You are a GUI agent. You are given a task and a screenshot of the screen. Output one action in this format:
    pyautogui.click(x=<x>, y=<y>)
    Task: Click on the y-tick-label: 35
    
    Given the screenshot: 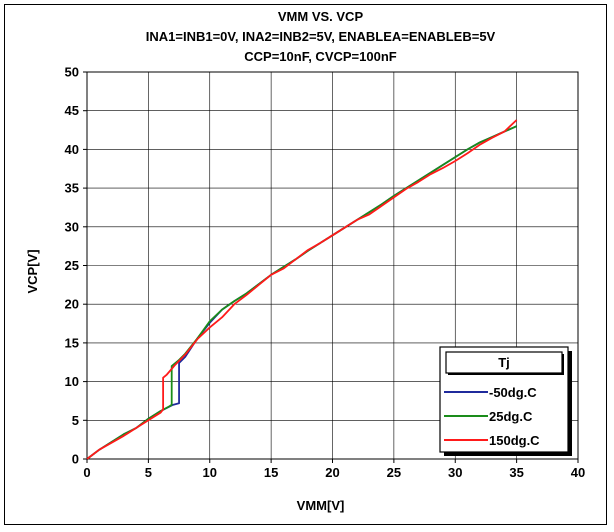 What is the action you would take?
    pyautogui.click(x=72, y=188)
    